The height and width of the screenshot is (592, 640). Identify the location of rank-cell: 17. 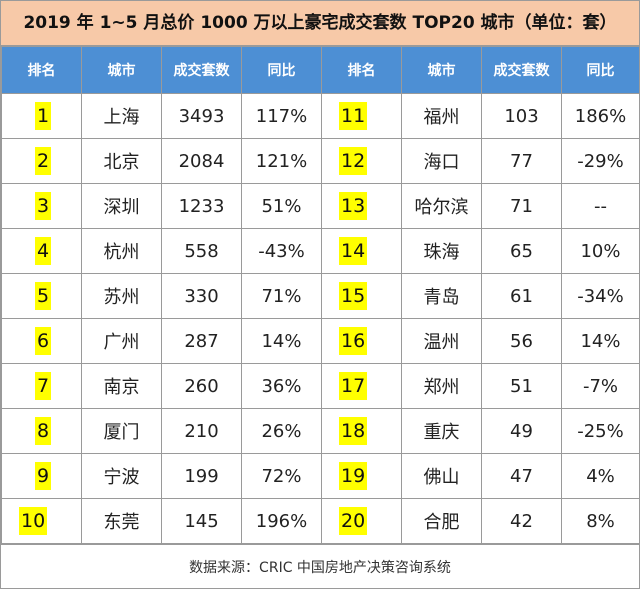
(361, 386).